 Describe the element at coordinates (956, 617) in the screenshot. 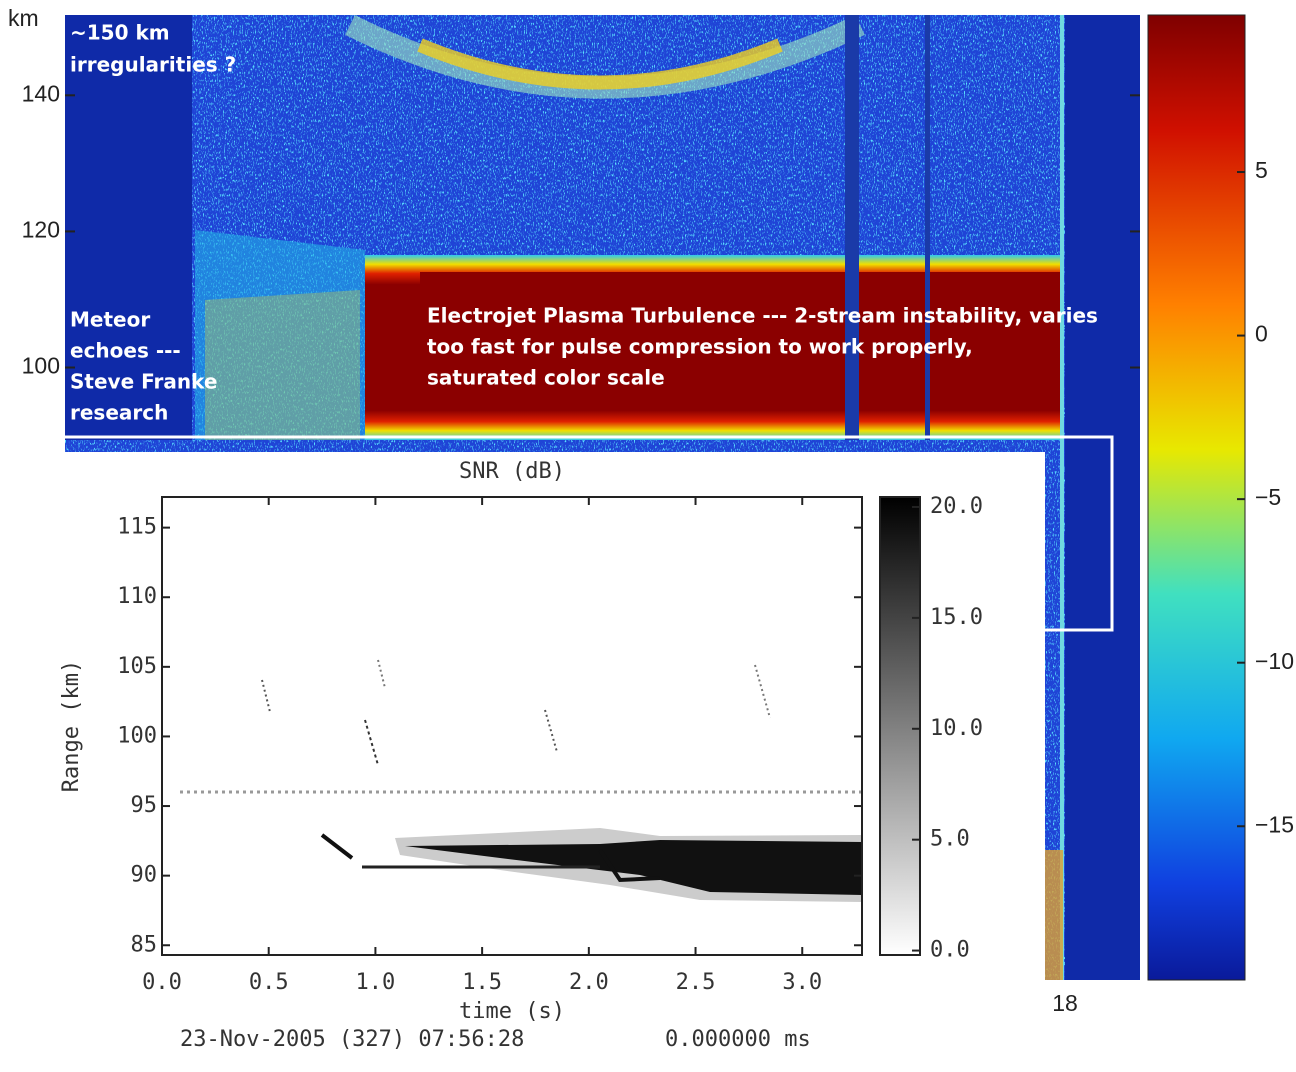

I see `colorbar-tick-label: 15.0` at that location.